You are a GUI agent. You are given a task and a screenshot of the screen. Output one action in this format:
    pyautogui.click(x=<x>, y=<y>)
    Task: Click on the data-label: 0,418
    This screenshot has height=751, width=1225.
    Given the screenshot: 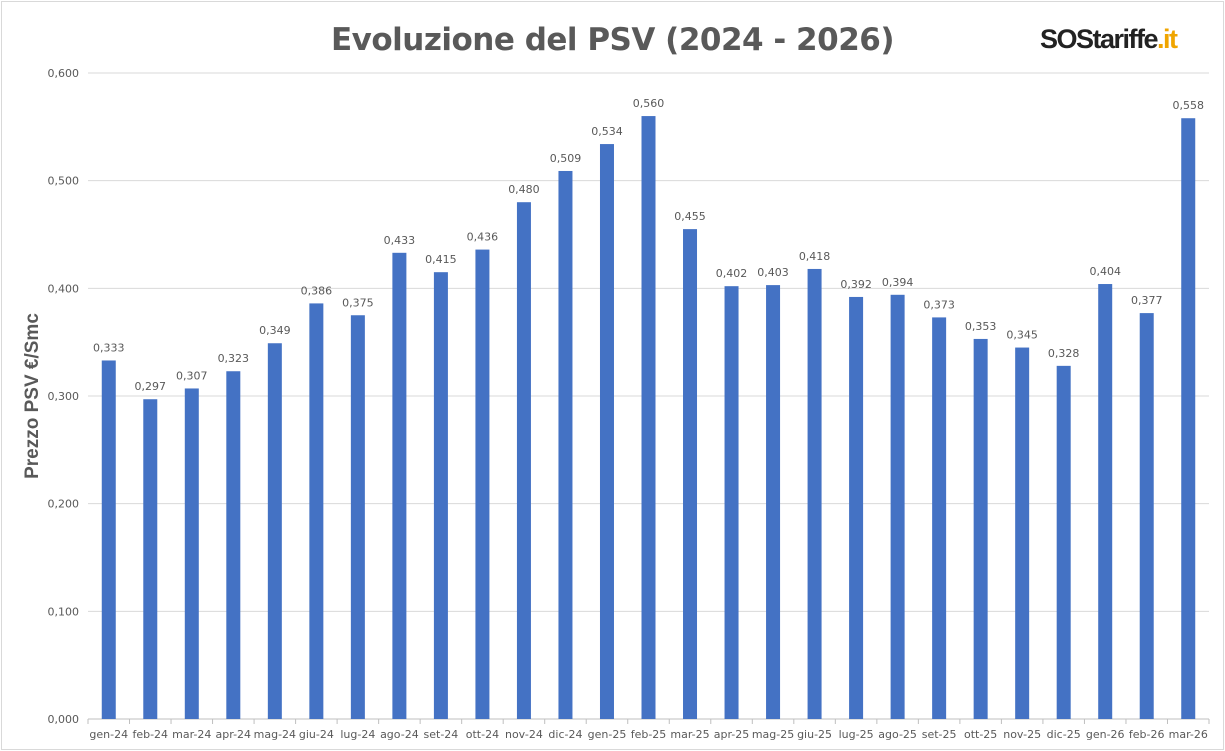 What is the action you would take?
    pyautogui.click(x=815, y=256)
    